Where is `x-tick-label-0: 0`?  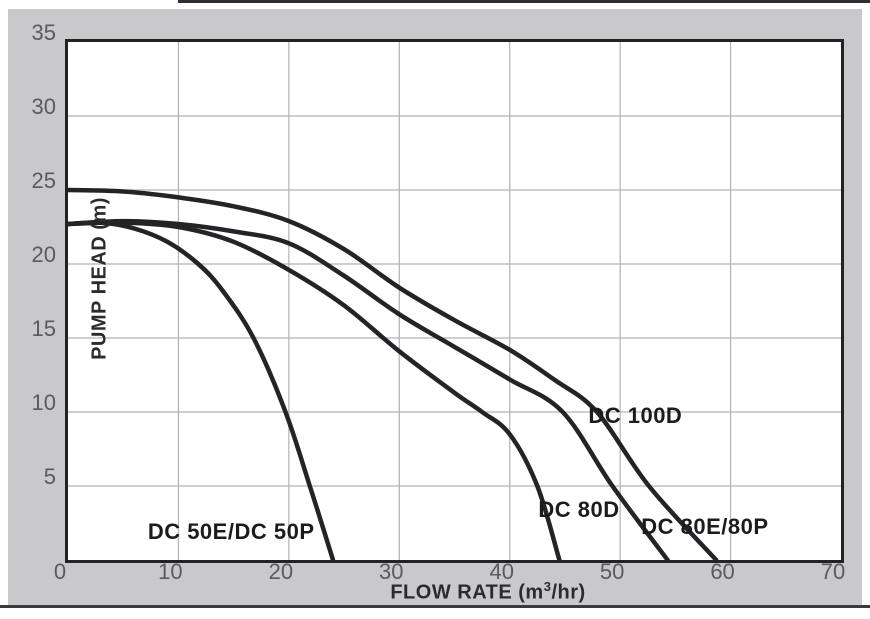
x-tick-label-0: 0 is located at coordinates (60, 571).